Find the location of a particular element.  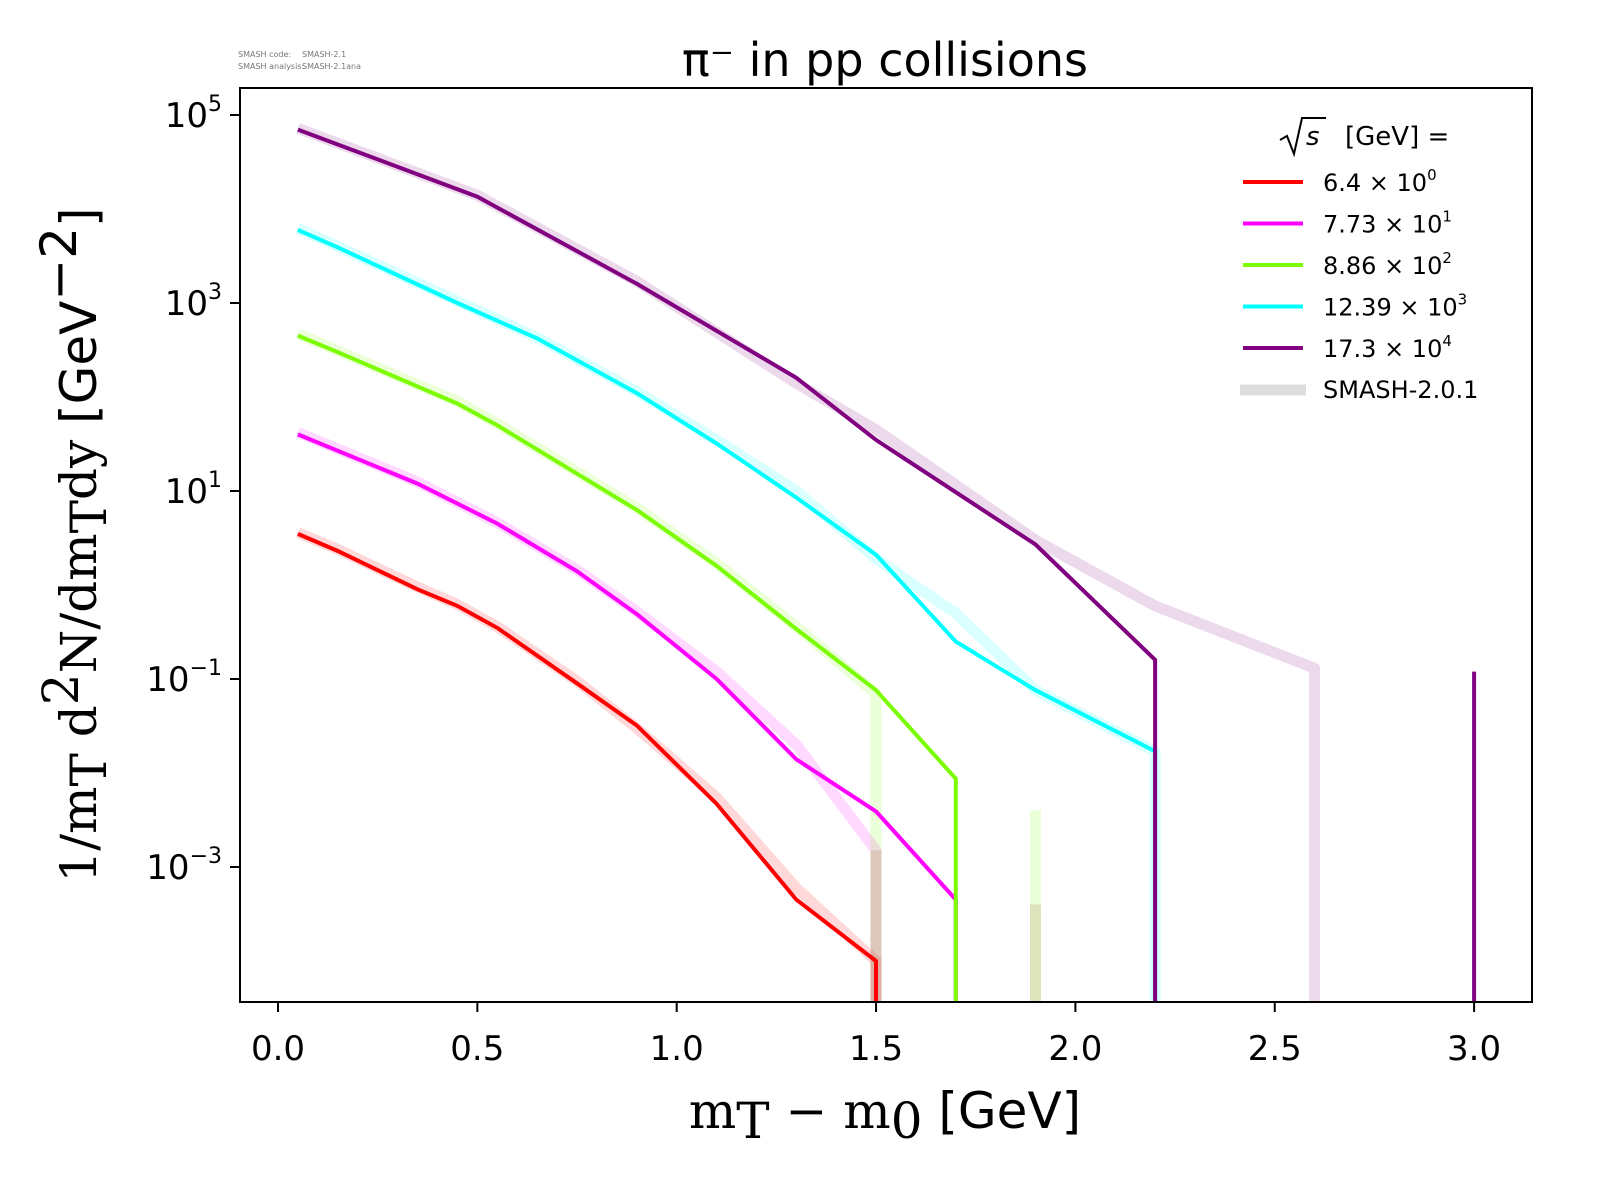

y-tick-label: 10⁻¹ is located at coordinates (184, 678).